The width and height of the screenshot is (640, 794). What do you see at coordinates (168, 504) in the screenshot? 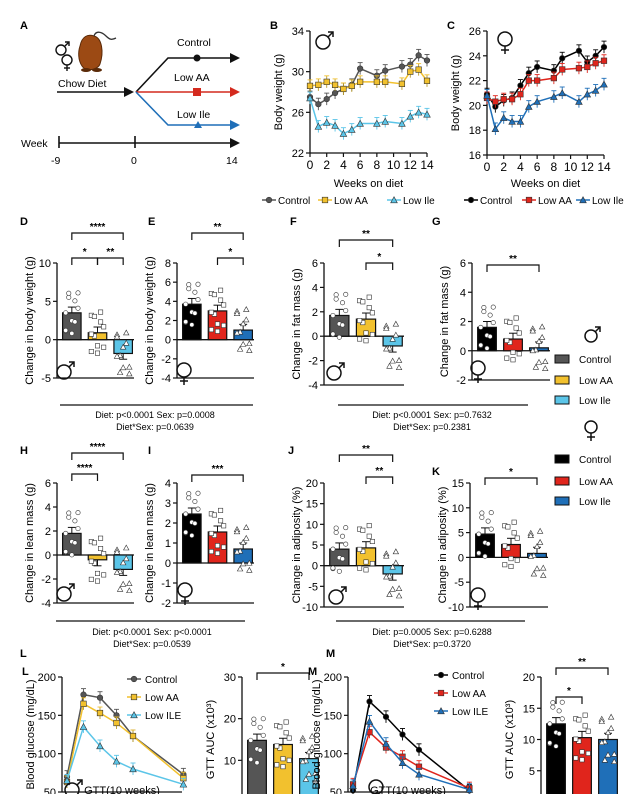
I see `y-tick-label: 3` at bounding box center [168, 504].